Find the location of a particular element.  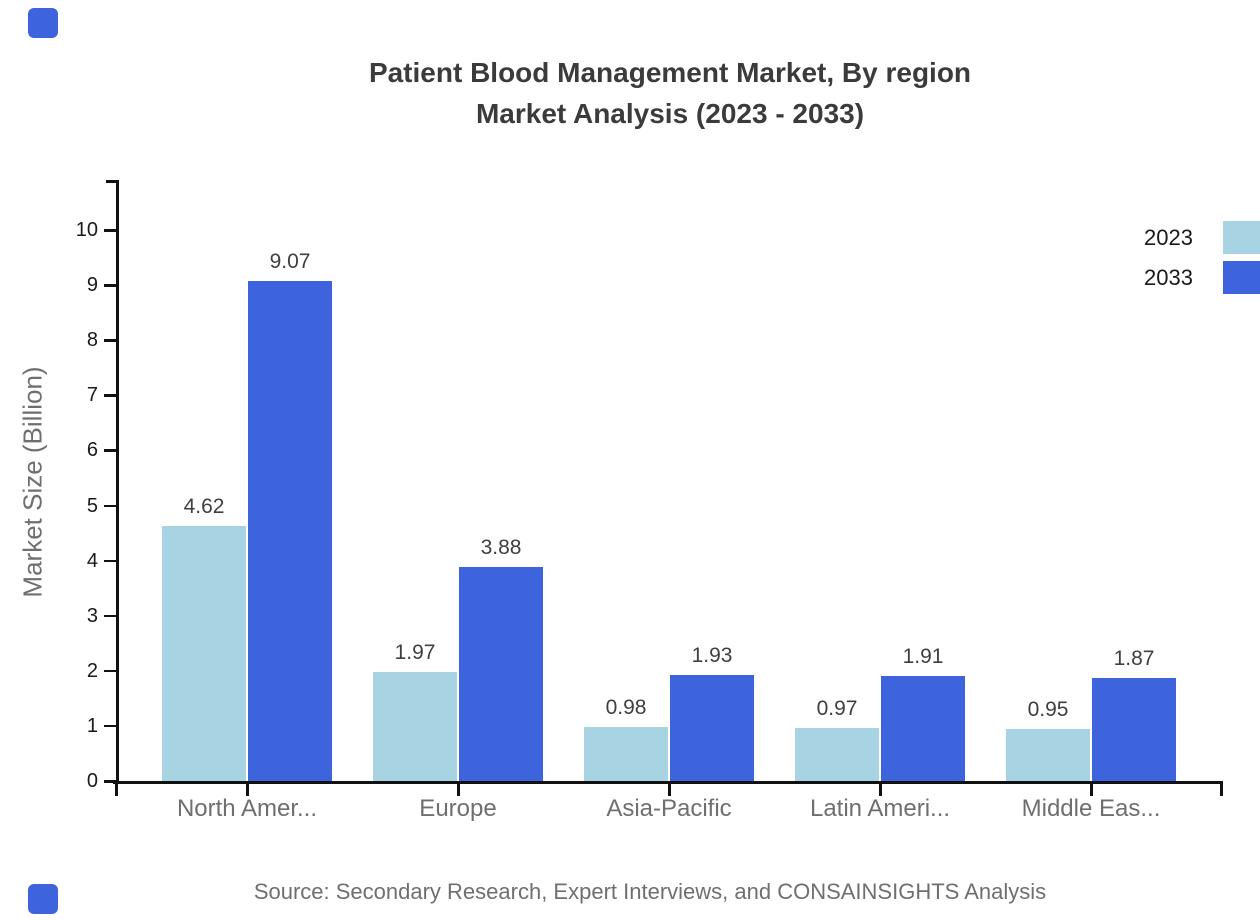

y-axis-tick-label: 0 is located at coordinates (92, 781).